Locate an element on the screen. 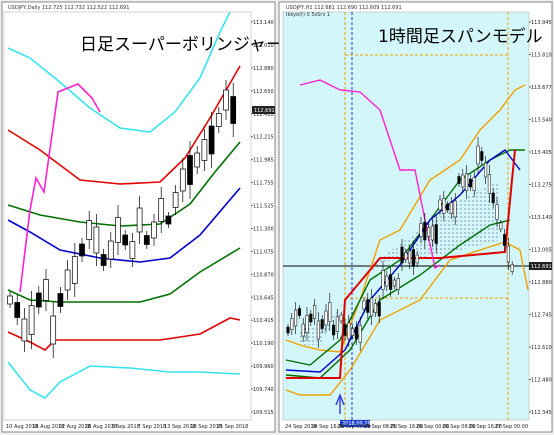 The image size is (554, 435). price-label: 111.075 is located at coordinates (263, 252).